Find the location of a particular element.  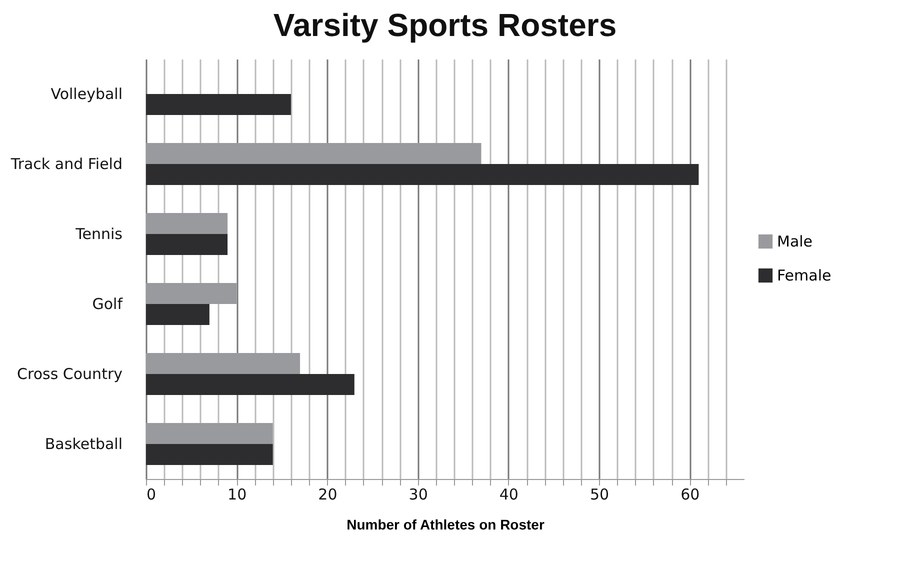

y-tick-label: Tennis is located at coordinates (98, 234).